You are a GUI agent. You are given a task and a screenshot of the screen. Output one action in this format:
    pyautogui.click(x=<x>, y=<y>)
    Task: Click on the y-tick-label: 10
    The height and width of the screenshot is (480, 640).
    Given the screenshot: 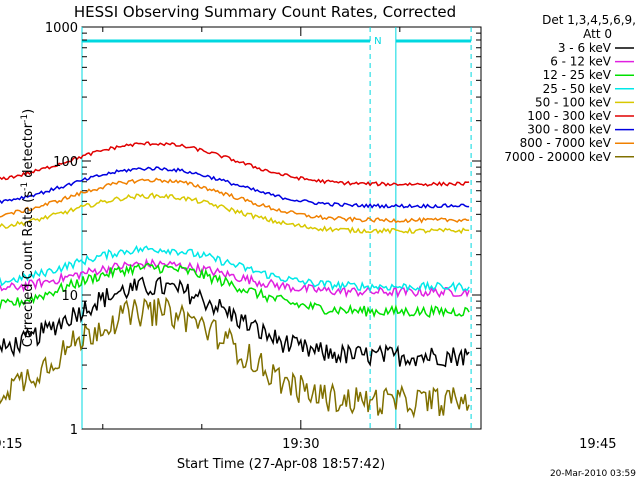 What is the action you would take?
    pyautogui.click(x=69, y=296)
    